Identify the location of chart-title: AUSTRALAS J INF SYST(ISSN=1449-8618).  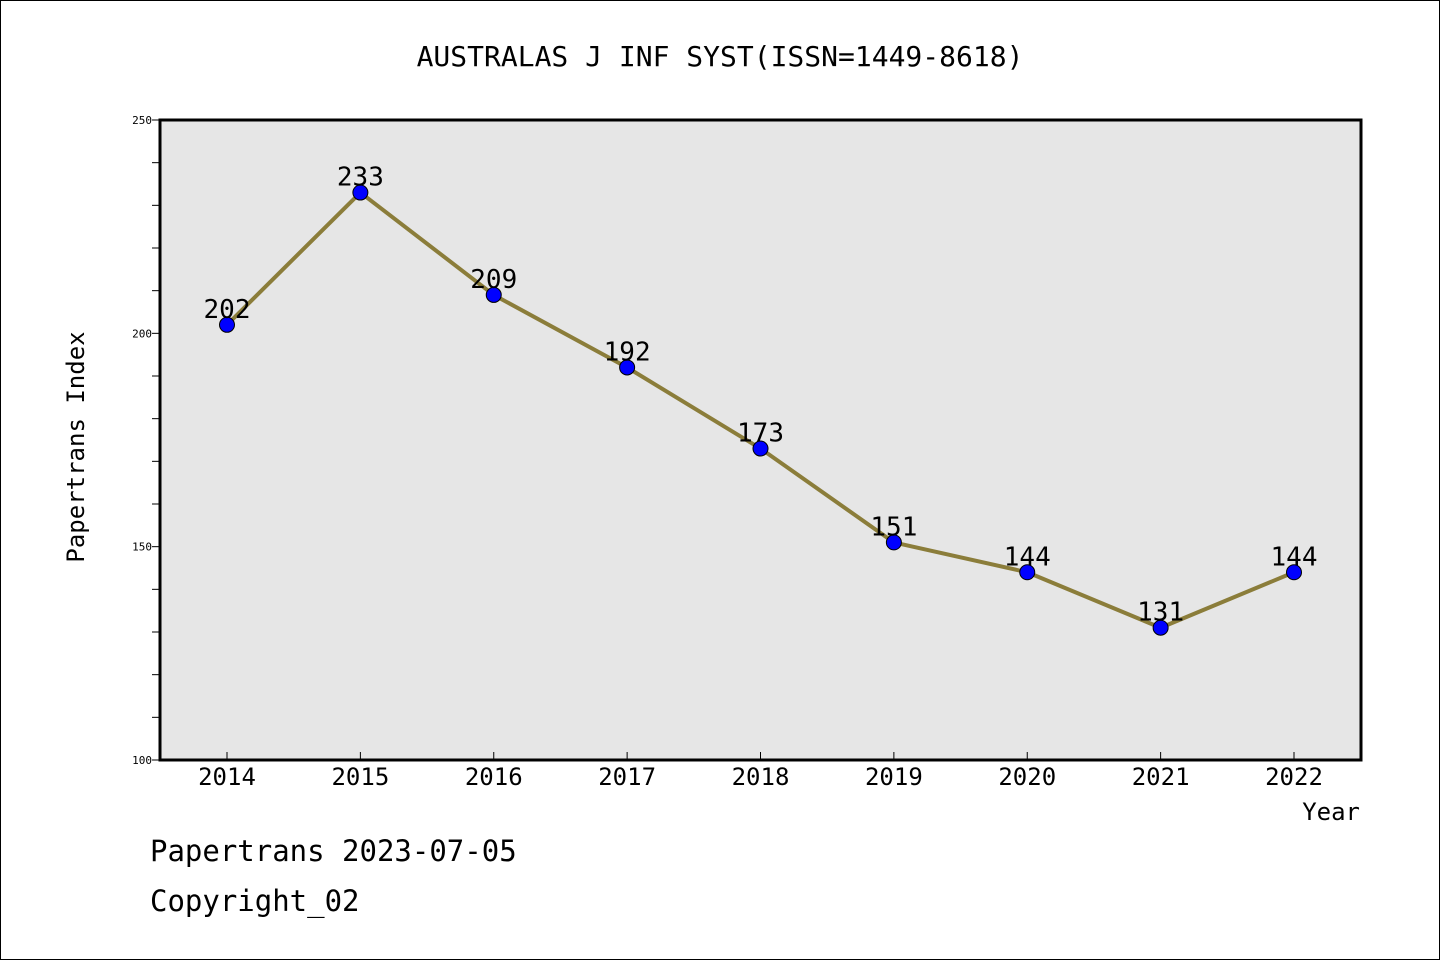
(720, 56).